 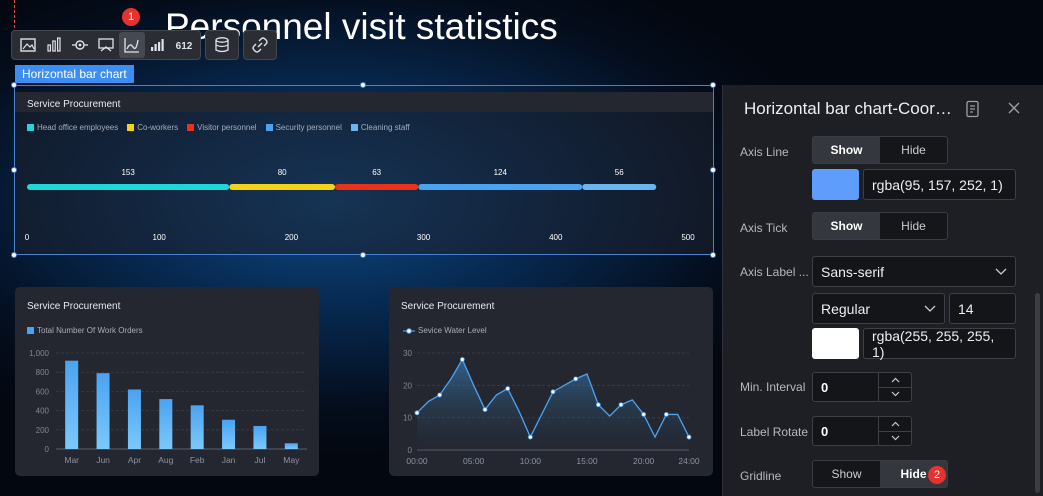 I want to click on x-tick-label: 24:00, so click(x=689, y=461).